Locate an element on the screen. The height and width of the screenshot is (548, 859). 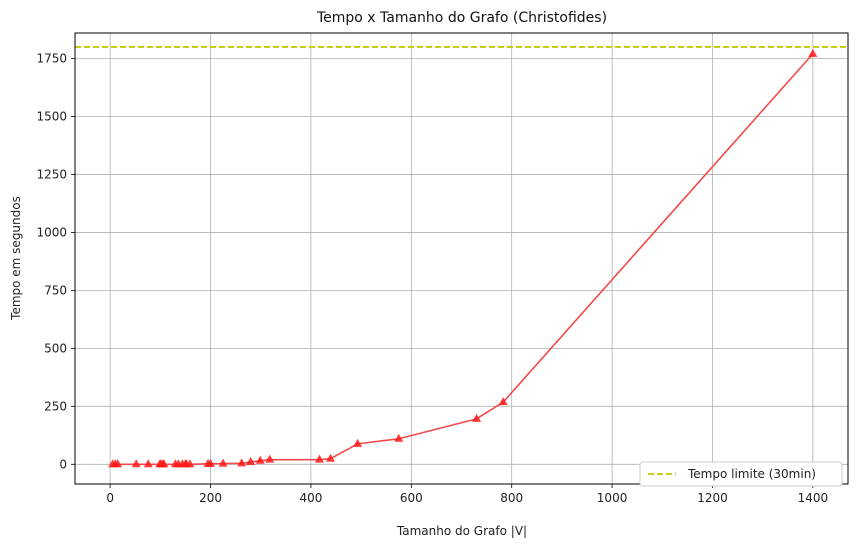
y-tick-label: 750 is located at coordinates (55, 290).